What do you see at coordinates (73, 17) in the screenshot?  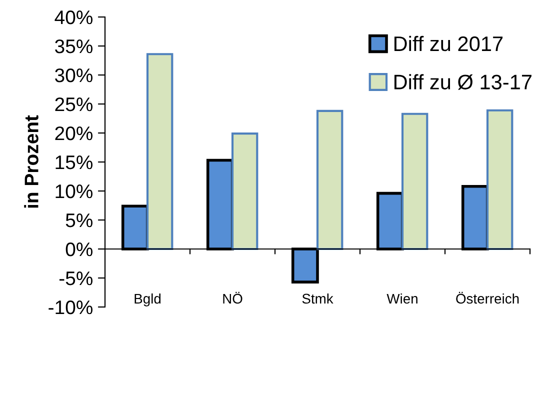 I see `y-tick-label: 40%` at bounding box center [73, 17].